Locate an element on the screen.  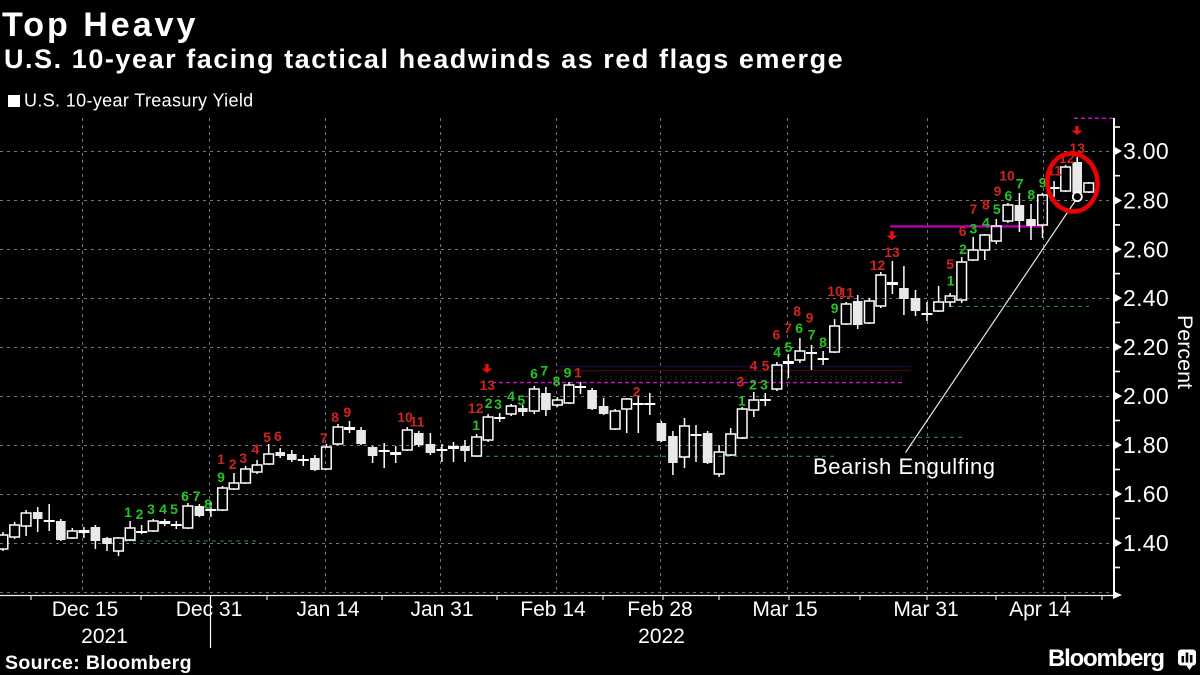
svg-text: 2.60 is located at coordinates (1146, 249).